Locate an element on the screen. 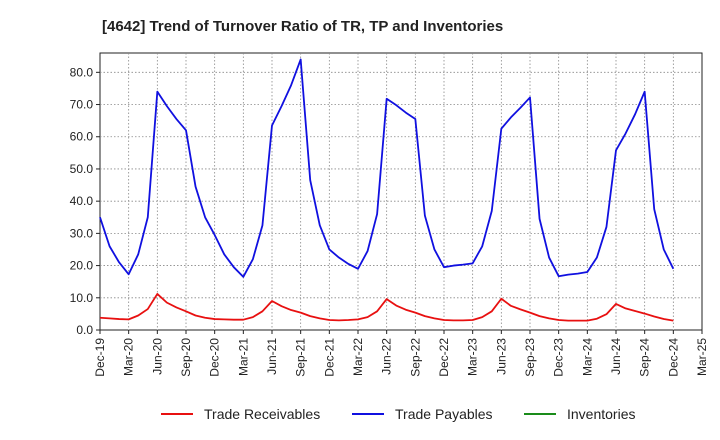 The height and width of the screenshot is (440, 720). legend-item-inventories: Inventories is located at coordinates (579, 414).